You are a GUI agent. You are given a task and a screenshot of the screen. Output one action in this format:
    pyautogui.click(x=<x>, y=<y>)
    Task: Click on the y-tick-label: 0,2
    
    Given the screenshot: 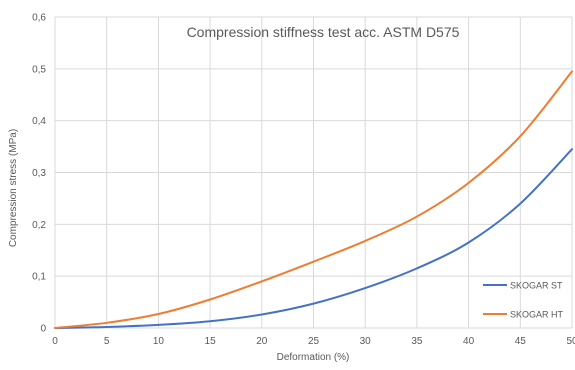 What is the action you would take?
    pyautogui.click(x=39, y=225)
    